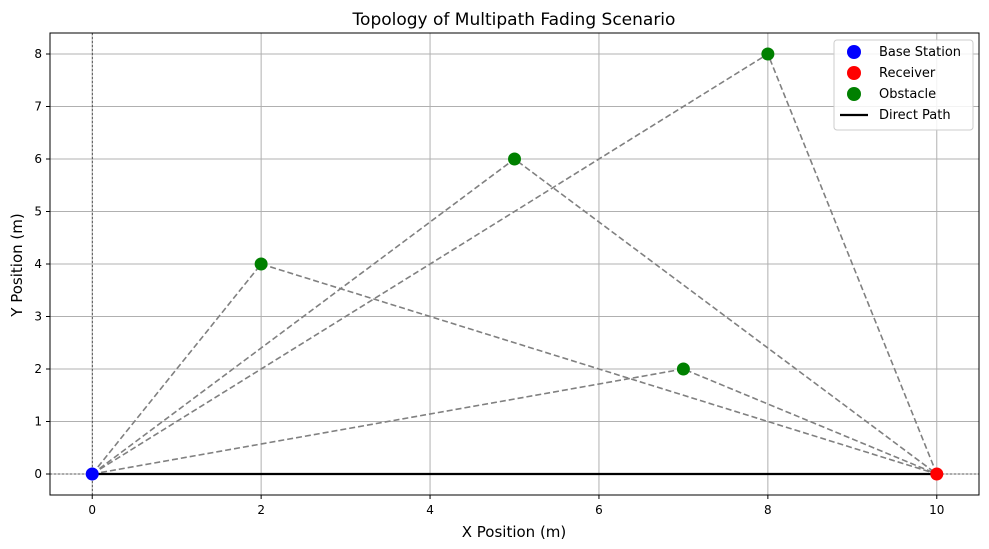  What do you see at coordinates (38, 264) in the screenshot?
I see `y-tick-label: 4` at bounding box center [38, 264].